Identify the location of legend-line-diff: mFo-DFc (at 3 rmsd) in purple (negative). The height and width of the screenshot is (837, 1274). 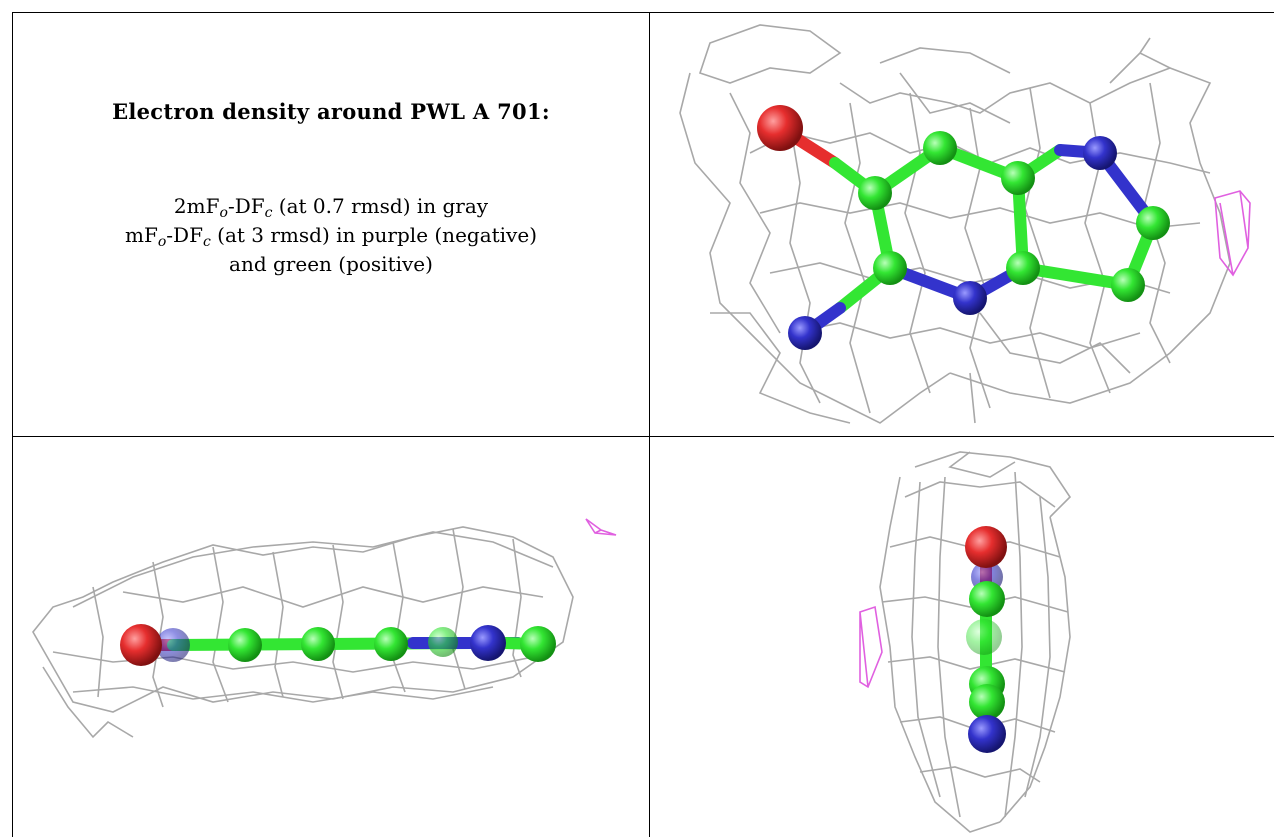
(331, 236).